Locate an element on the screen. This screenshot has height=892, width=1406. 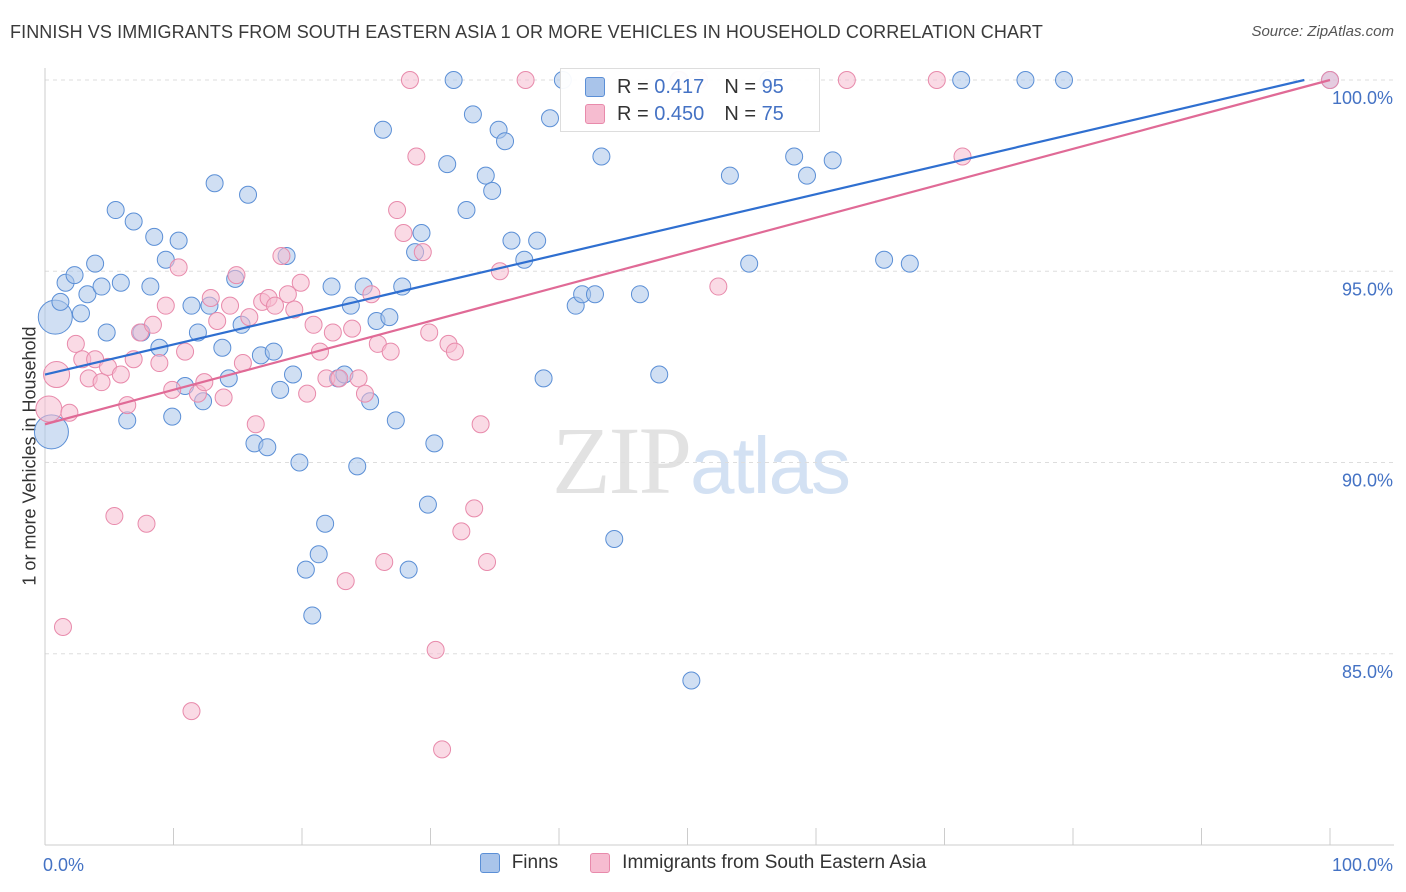
watermark-atlas: atlas is located at coordinates (770, 465).